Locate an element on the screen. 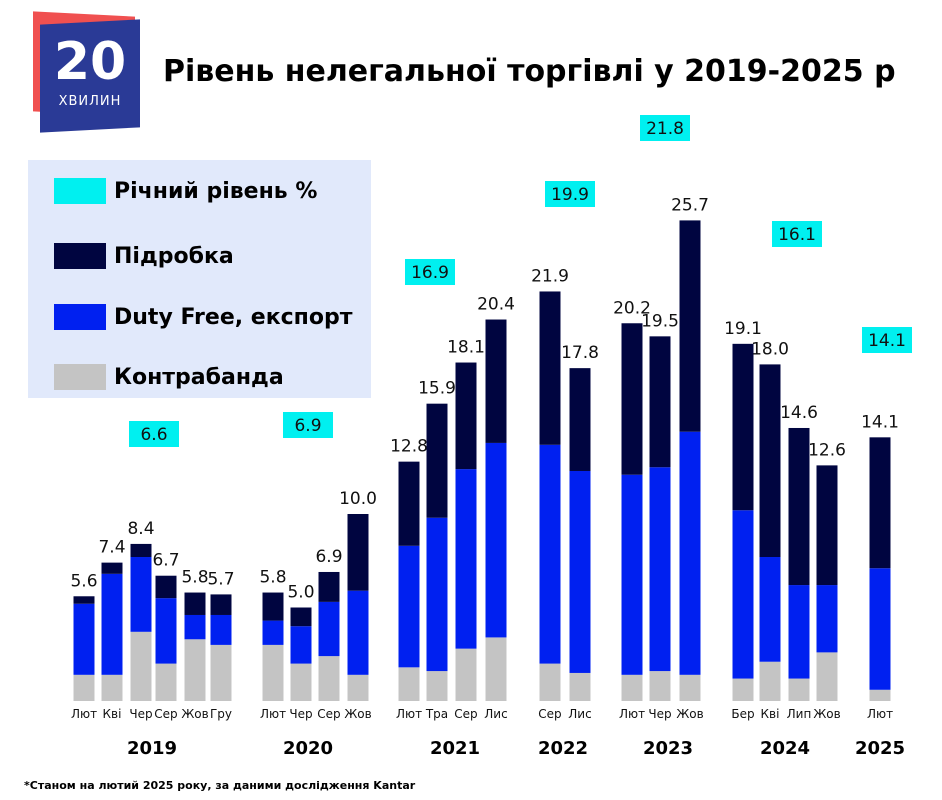 Image resolution: width=942 pixels, height=800 pixels. bar-total-label: 6.7 is located at coordinates (165, 561).